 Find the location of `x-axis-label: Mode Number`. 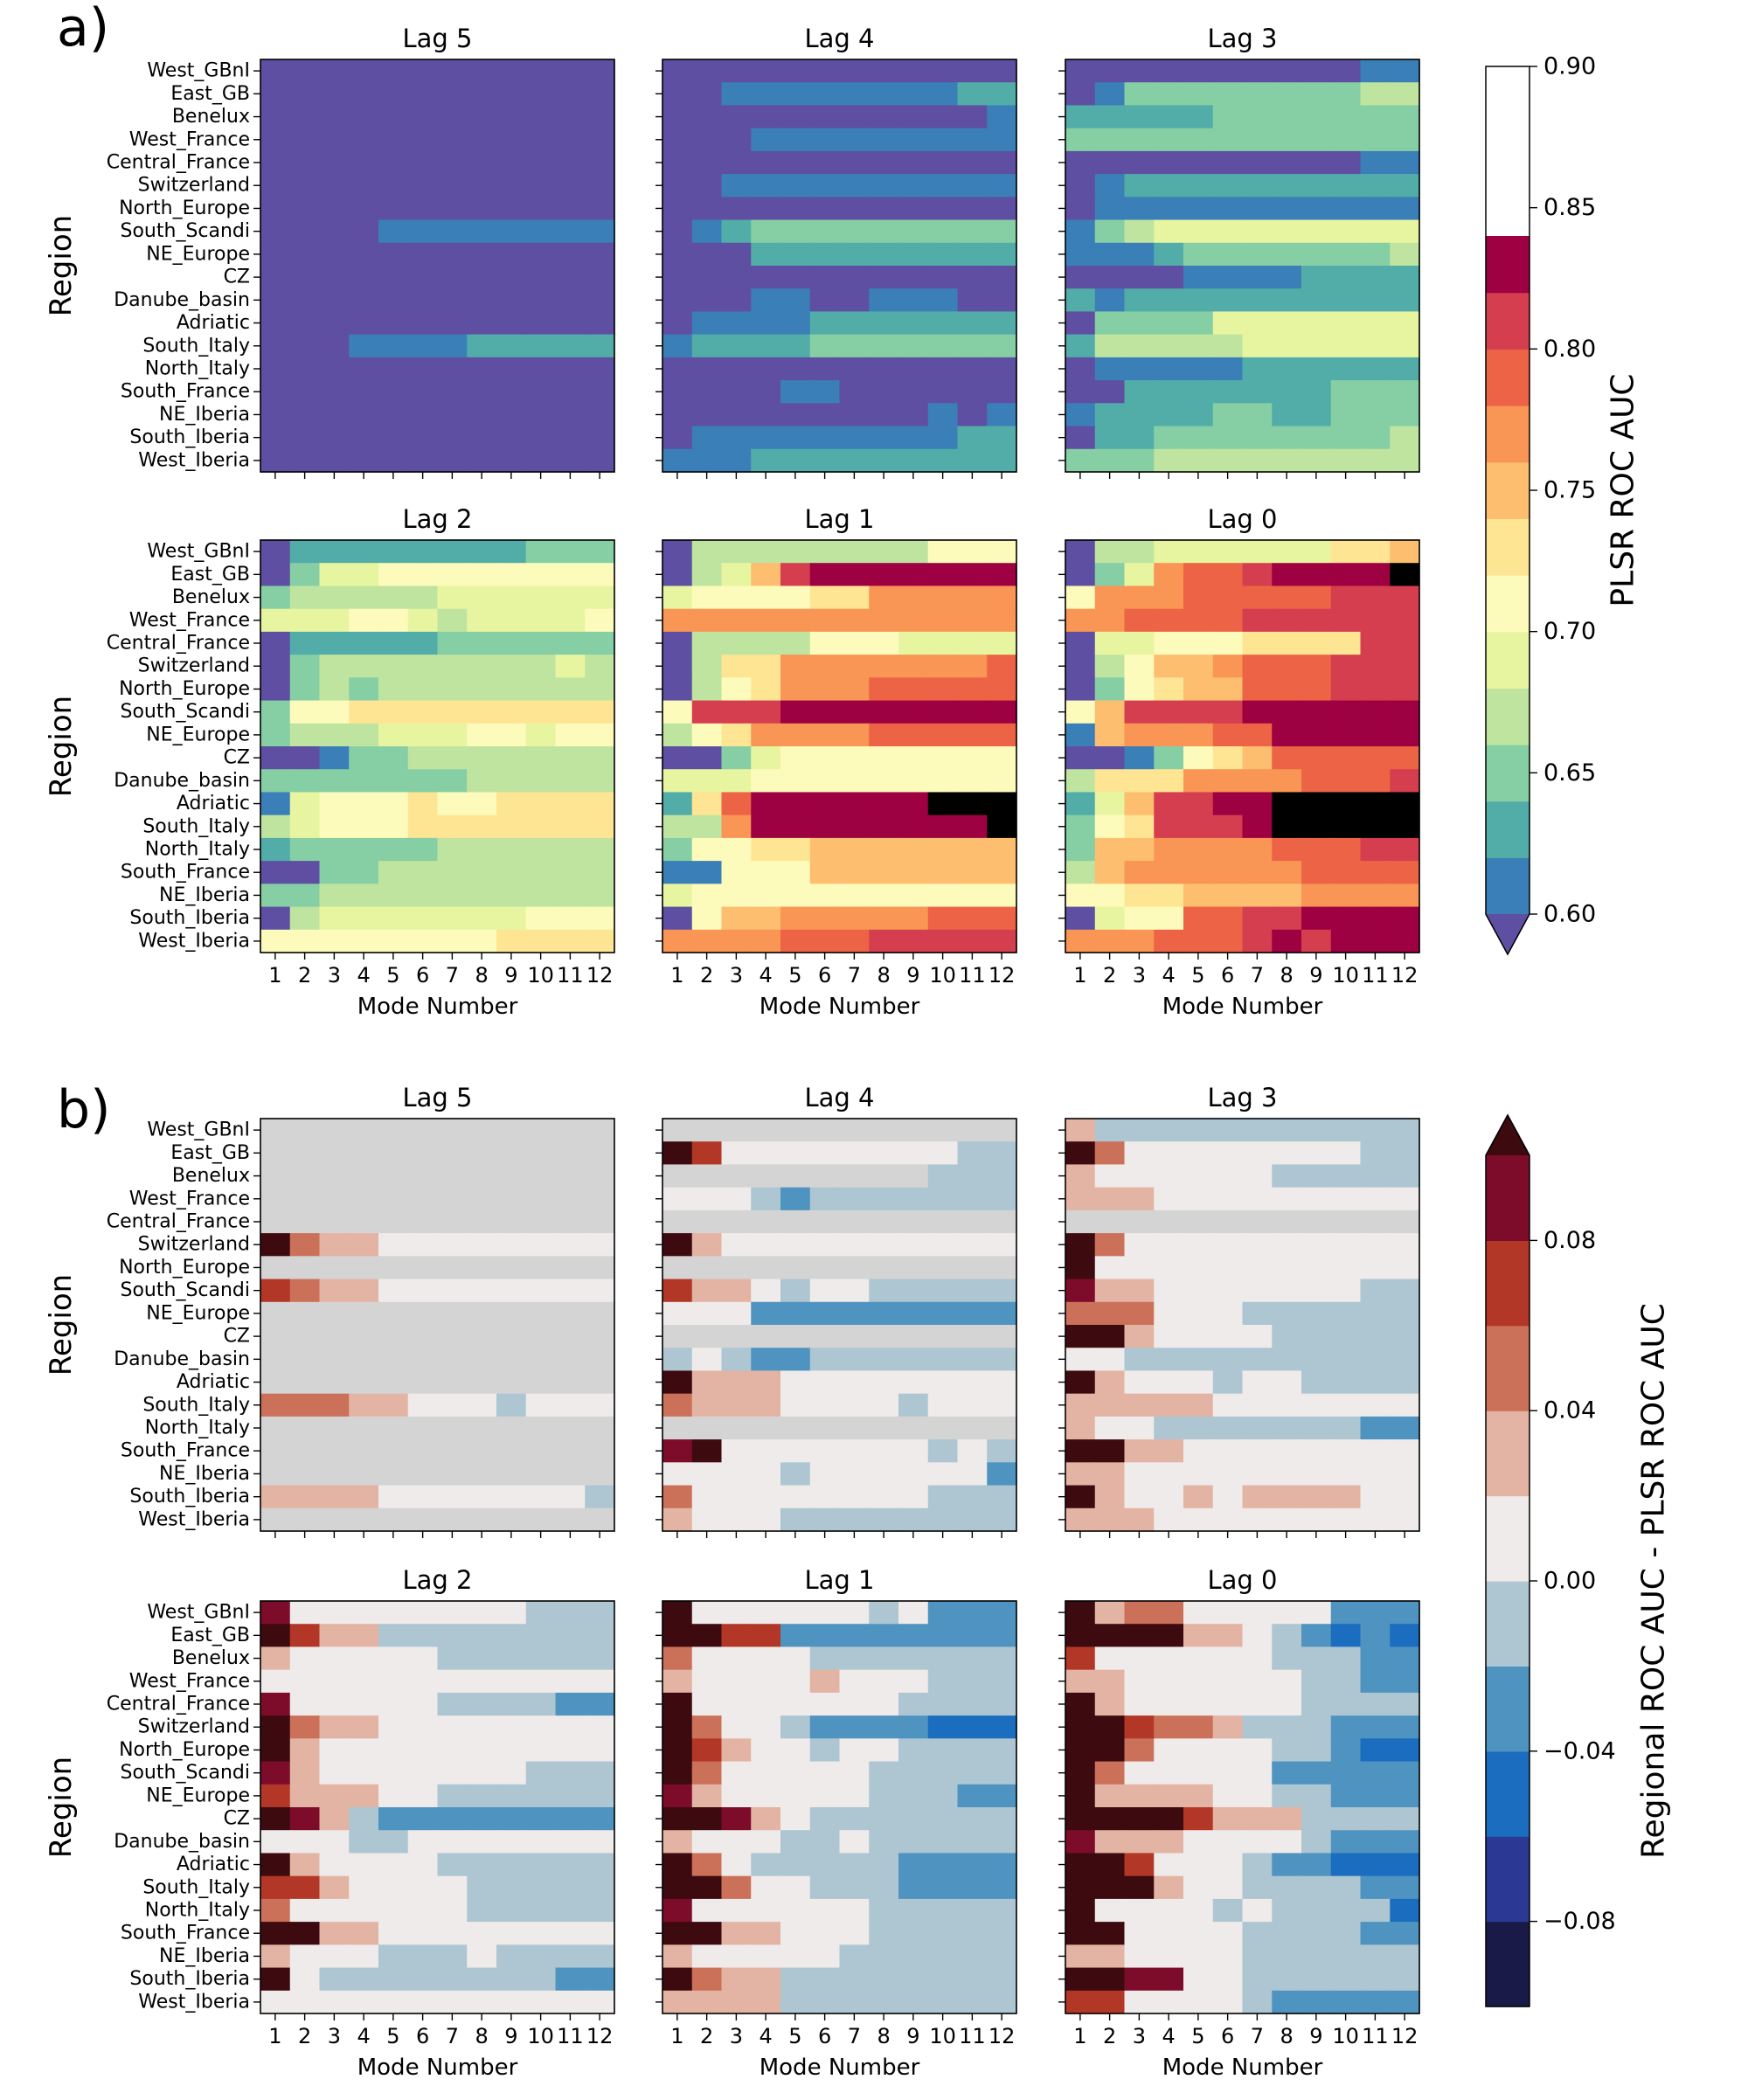

x-axis-label: Mode Number is located at coordinates (1242, 1007).